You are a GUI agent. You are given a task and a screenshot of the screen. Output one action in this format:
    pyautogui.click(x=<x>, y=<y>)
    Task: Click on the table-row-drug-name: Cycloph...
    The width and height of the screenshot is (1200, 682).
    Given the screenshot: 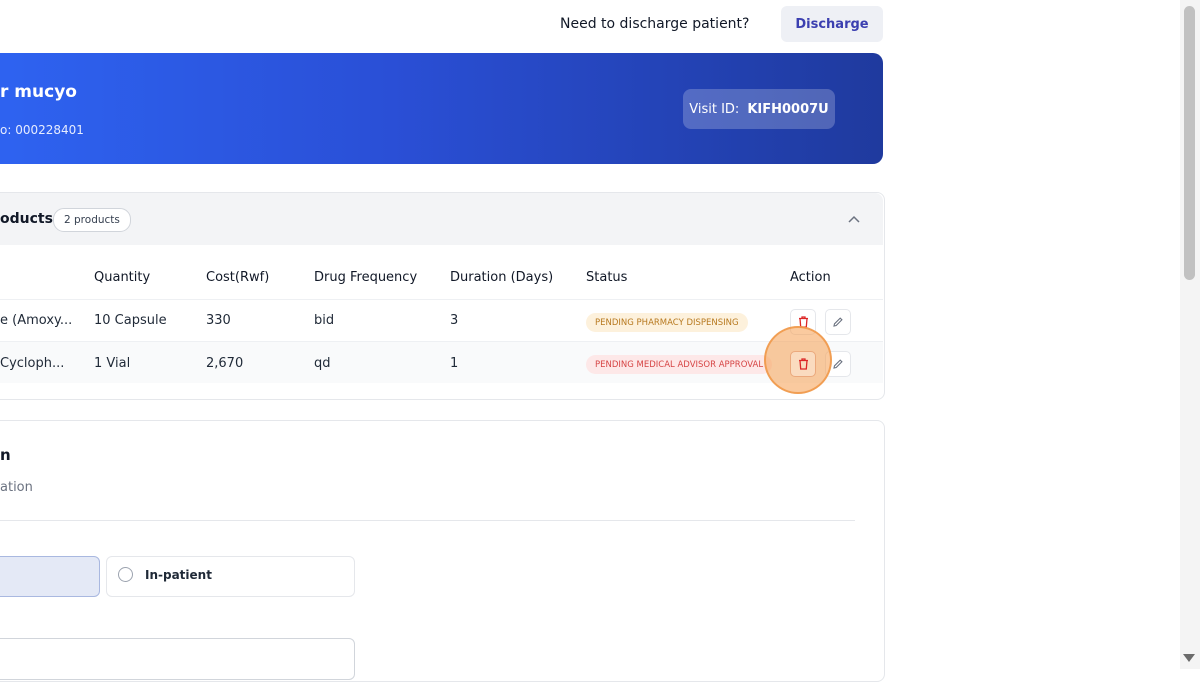 What is the action you would take?
    pyautogui.click(x=32, y=363)
    